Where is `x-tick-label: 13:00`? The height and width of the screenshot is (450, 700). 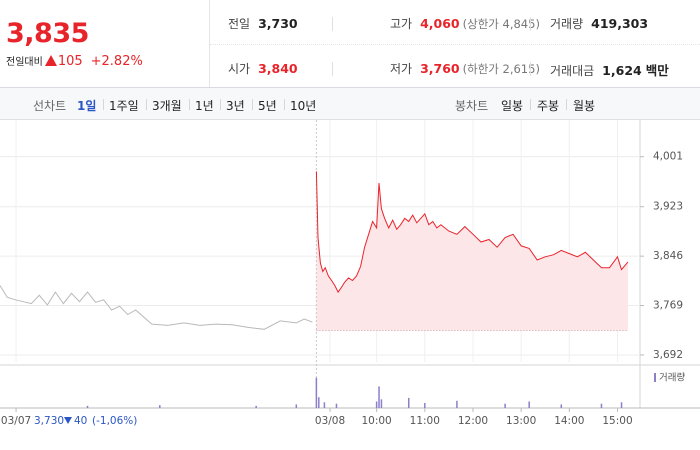 x-tick-label: 13:00 is located at coordinates (521, 421).